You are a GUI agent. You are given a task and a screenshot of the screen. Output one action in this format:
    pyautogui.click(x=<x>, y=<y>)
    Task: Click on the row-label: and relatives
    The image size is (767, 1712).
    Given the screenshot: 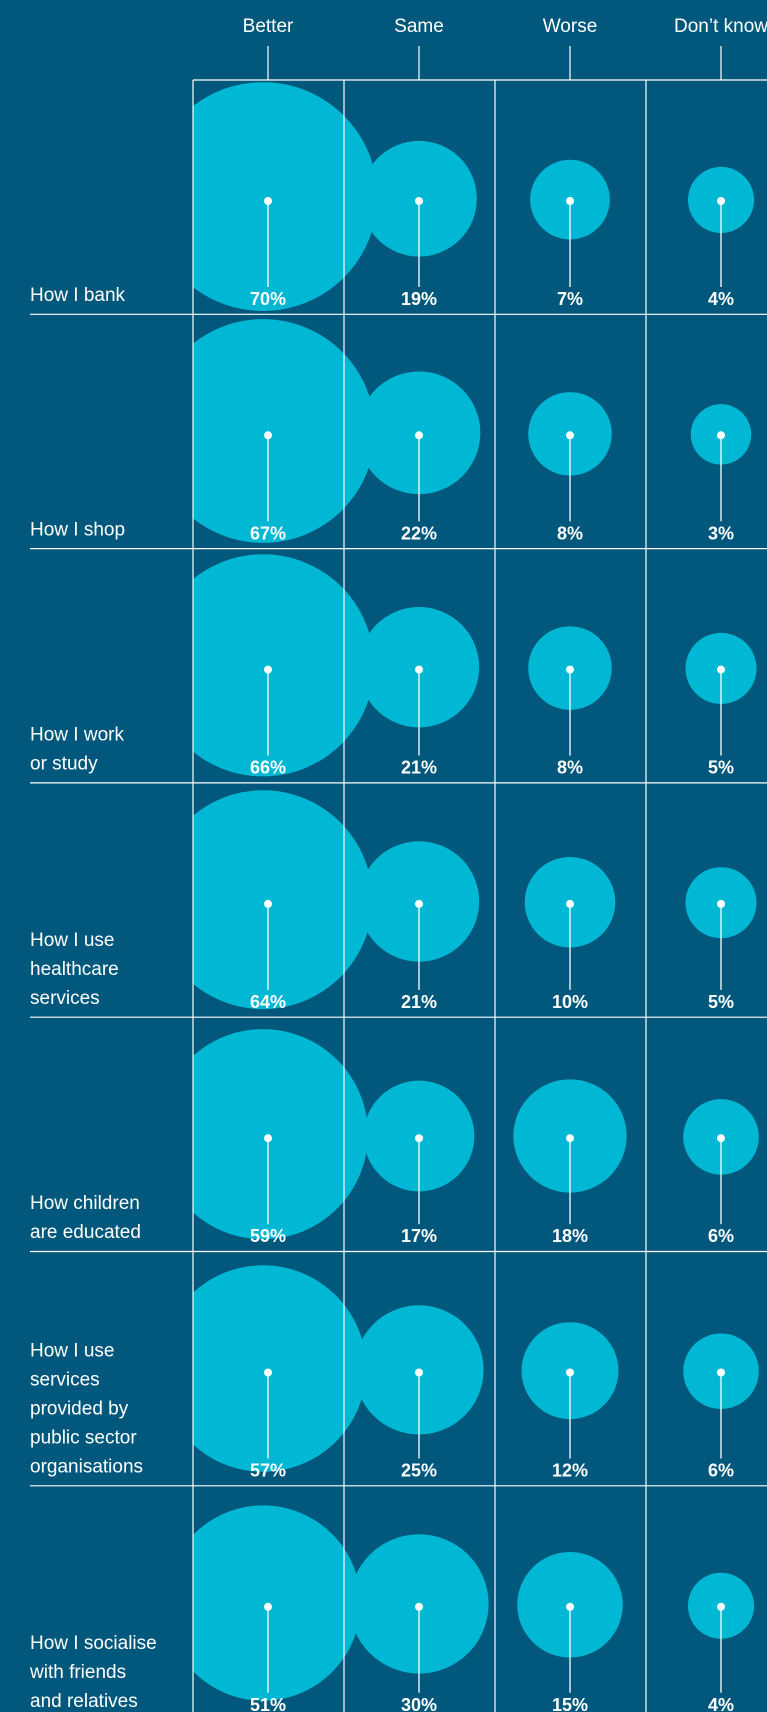 What is the action you would take?
    pyautogui.click(x=84, y=1701)
    